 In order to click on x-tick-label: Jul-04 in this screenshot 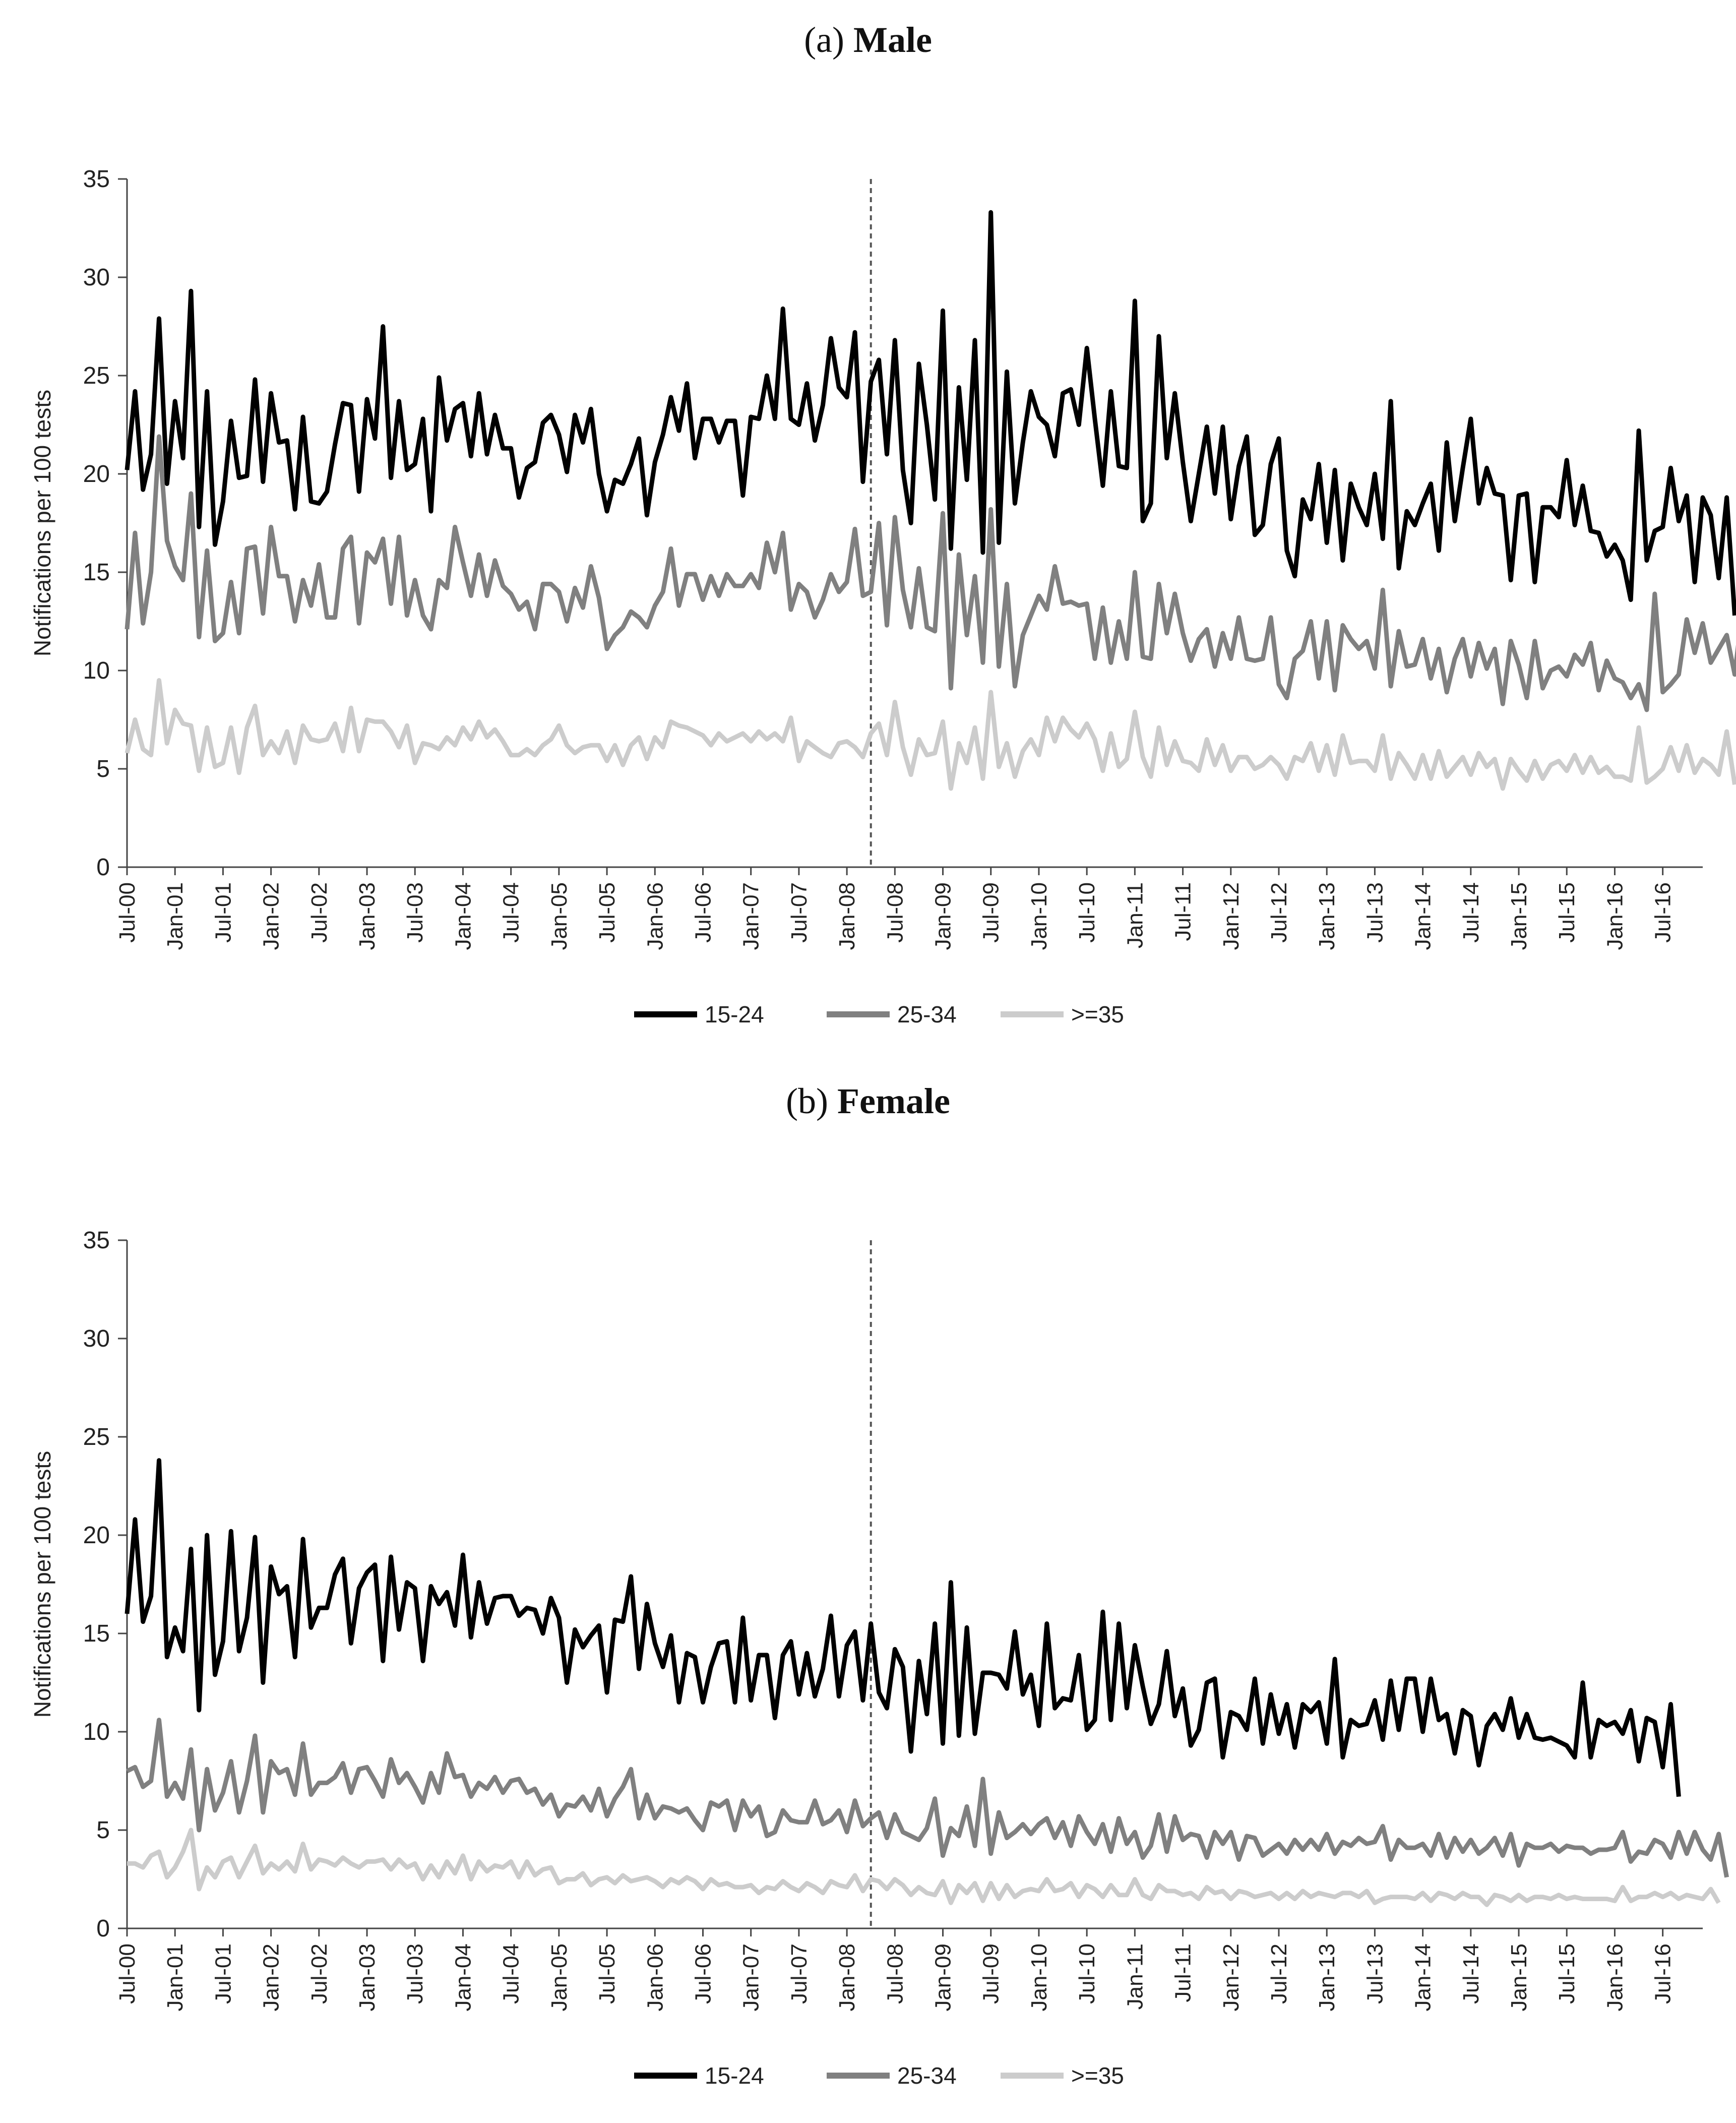, I will do `click(511, 912)`.